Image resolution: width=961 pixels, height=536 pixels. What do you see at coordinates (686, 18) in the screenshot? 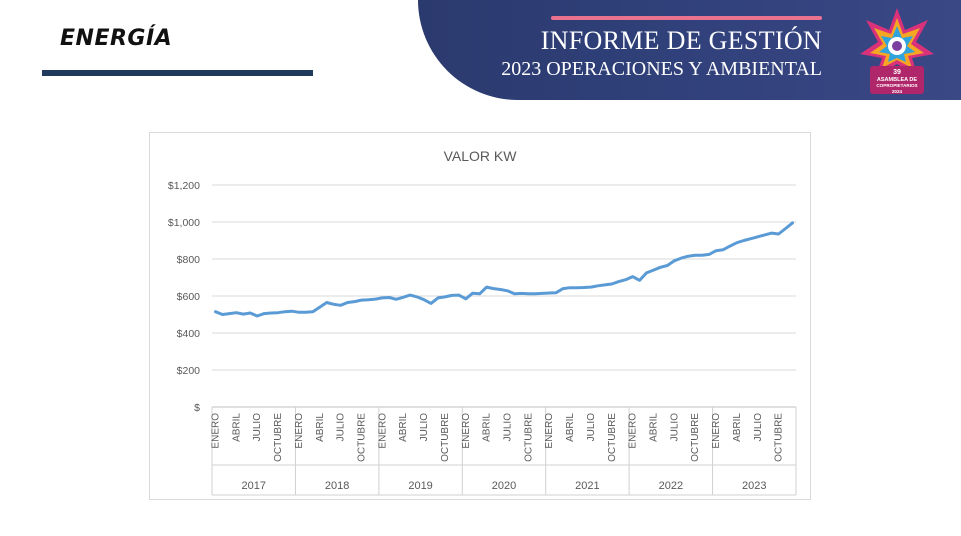
I see `banner-accent-line` at bounding box center [686, 18].